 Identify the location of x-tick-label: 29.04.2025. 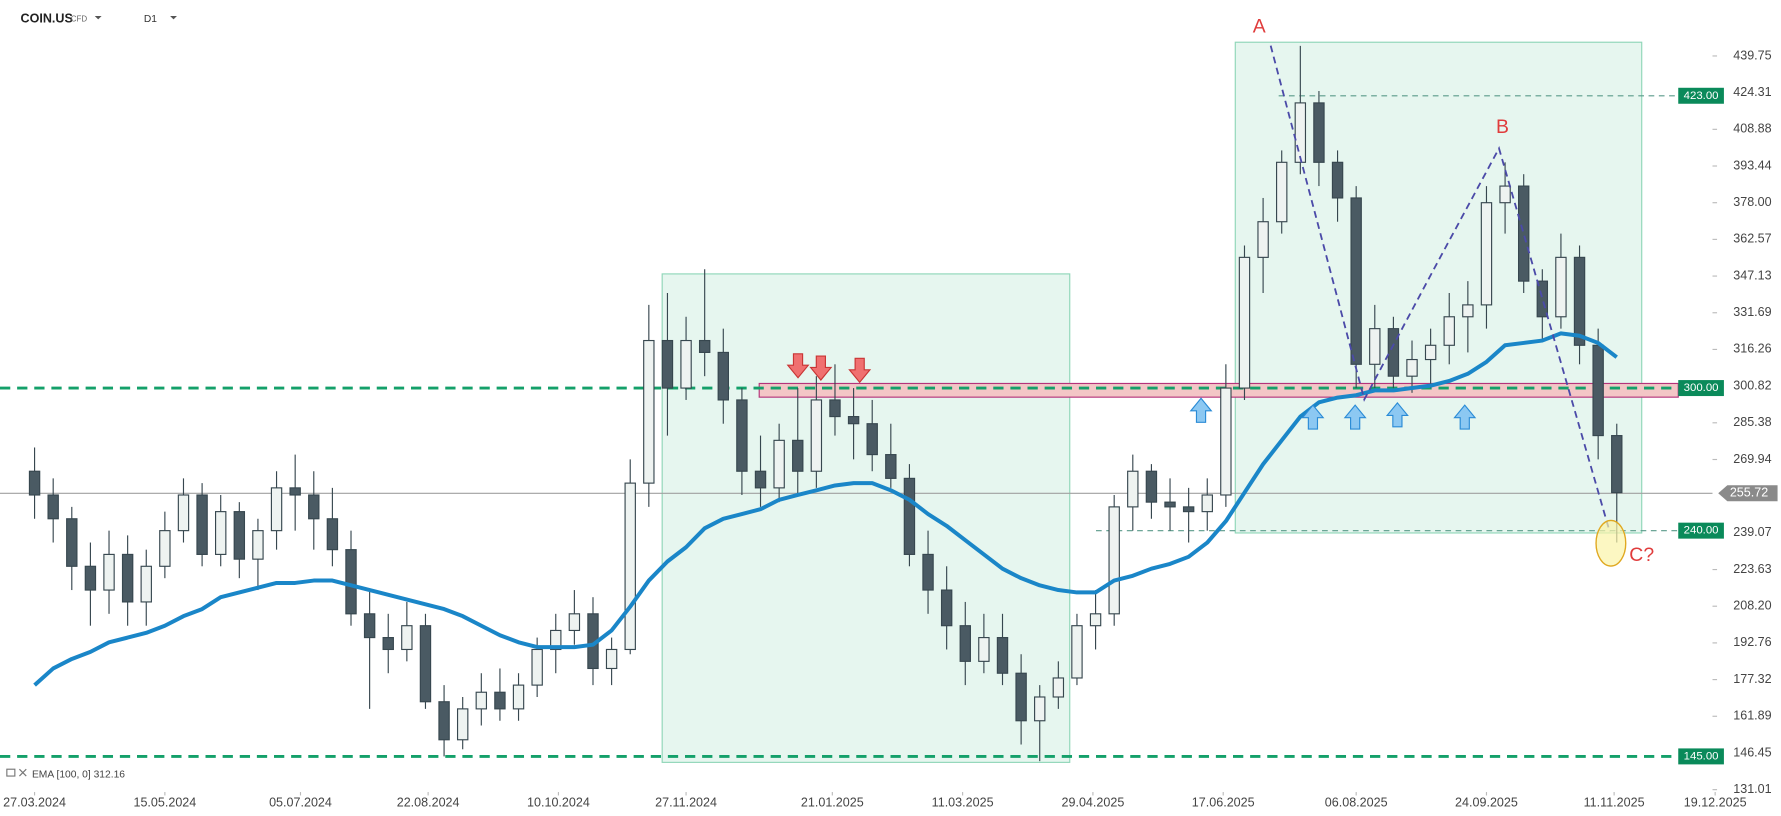
(1093, 803).